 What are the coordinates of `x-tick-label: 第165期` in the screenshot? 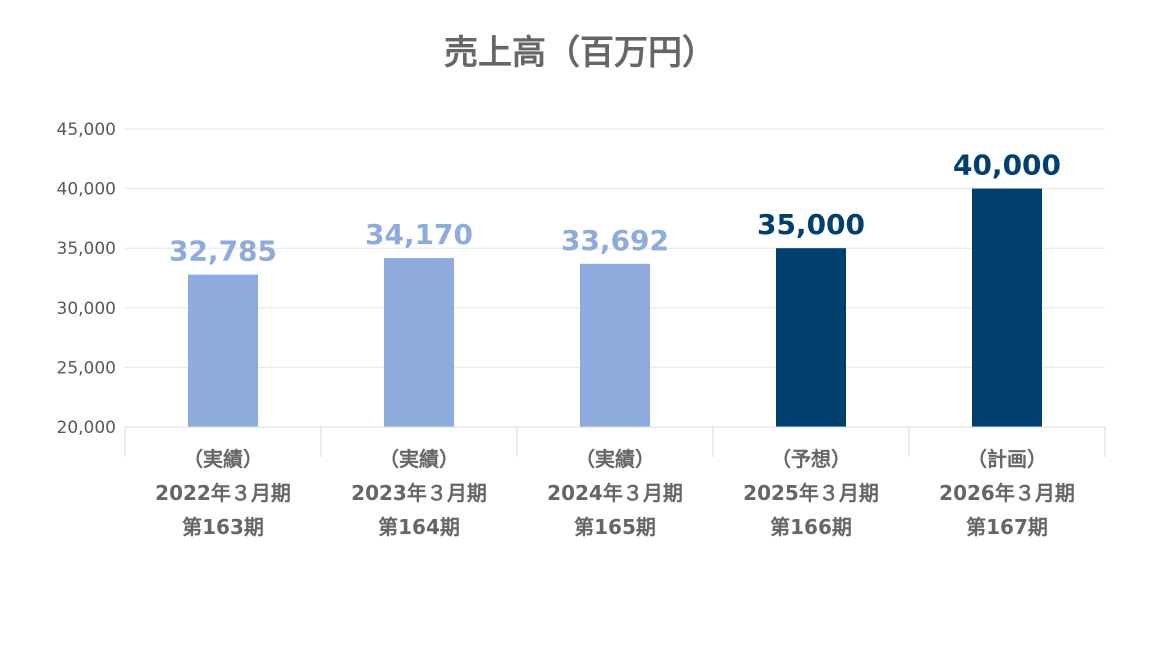 It's located at (615, 527).